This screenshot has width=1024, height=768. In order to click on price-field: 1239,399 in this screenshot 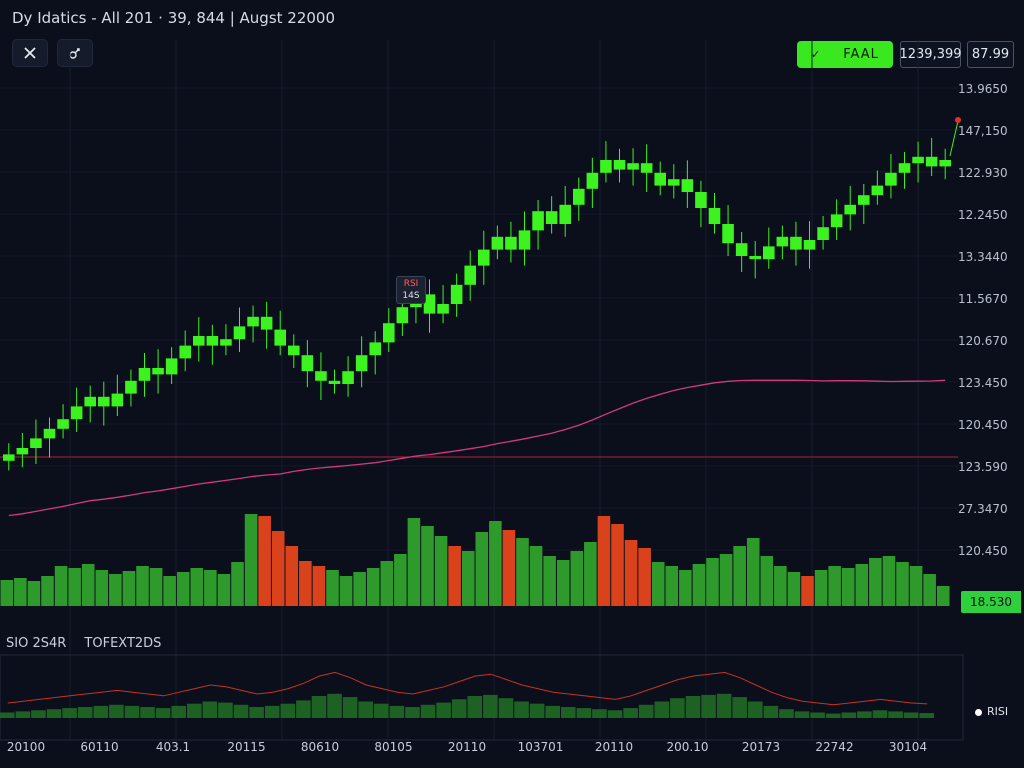, I will do `click(930, 54)`.